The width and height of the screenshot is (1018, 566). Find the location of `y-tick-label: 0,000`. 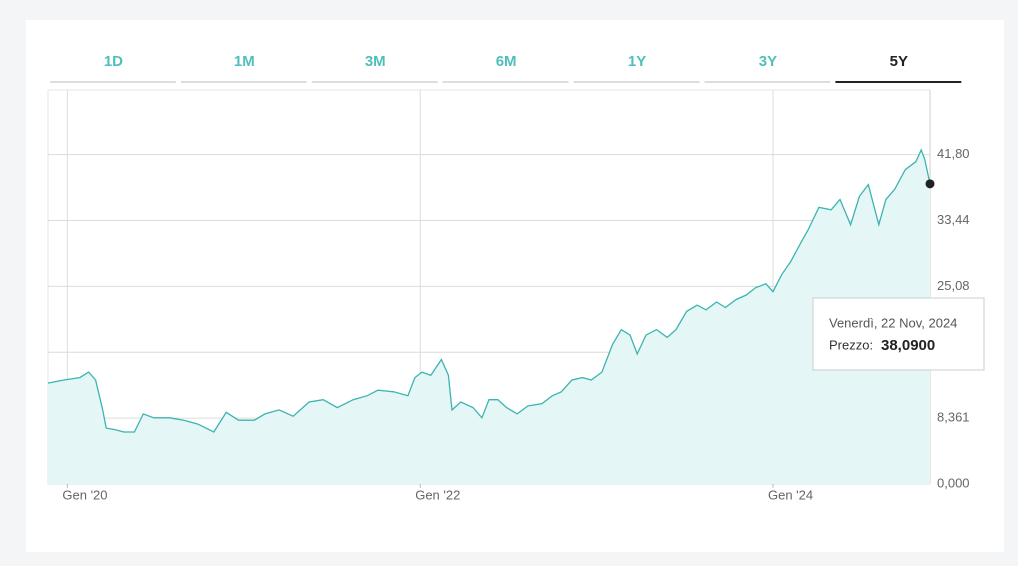

y-tick-label: 0,000 is located at coordinates (953, 482).